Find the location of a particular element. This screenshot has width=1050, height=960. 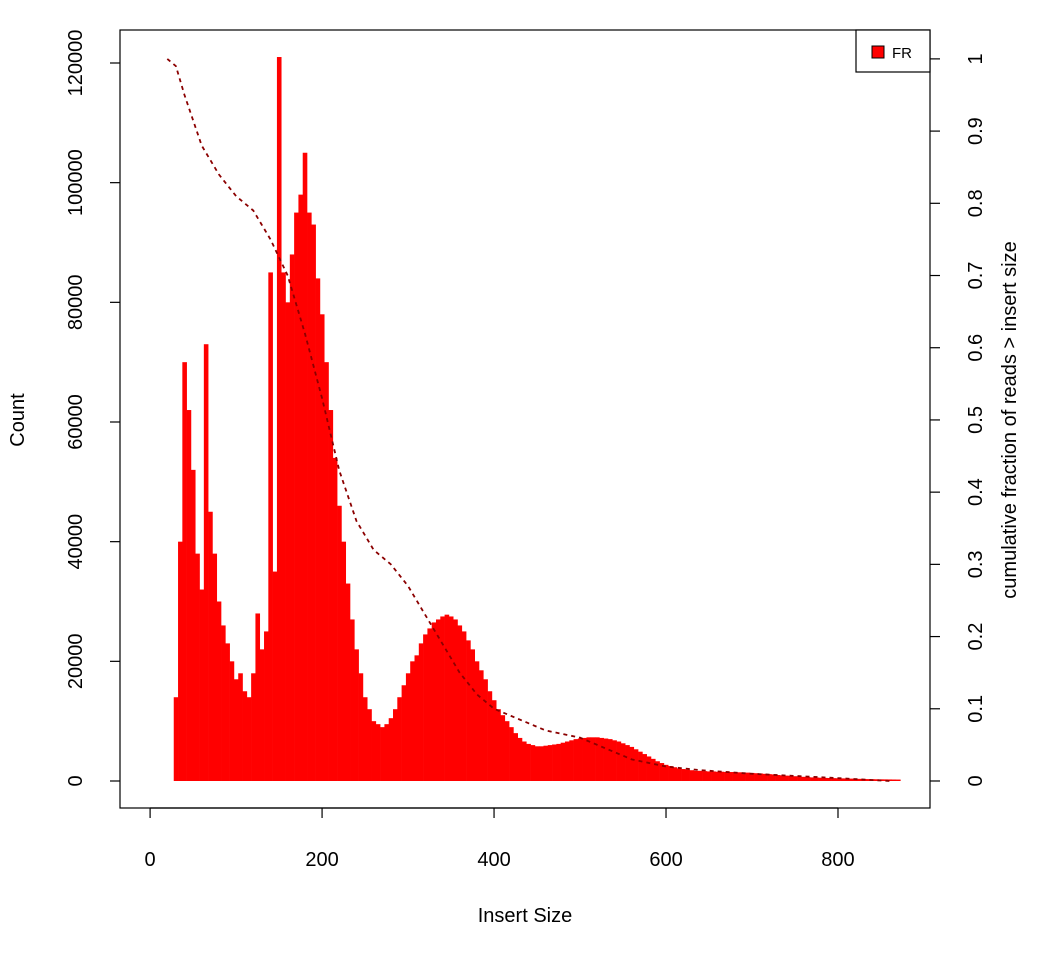

y-tick-label: 60000 is located at coordinates (76, 422).